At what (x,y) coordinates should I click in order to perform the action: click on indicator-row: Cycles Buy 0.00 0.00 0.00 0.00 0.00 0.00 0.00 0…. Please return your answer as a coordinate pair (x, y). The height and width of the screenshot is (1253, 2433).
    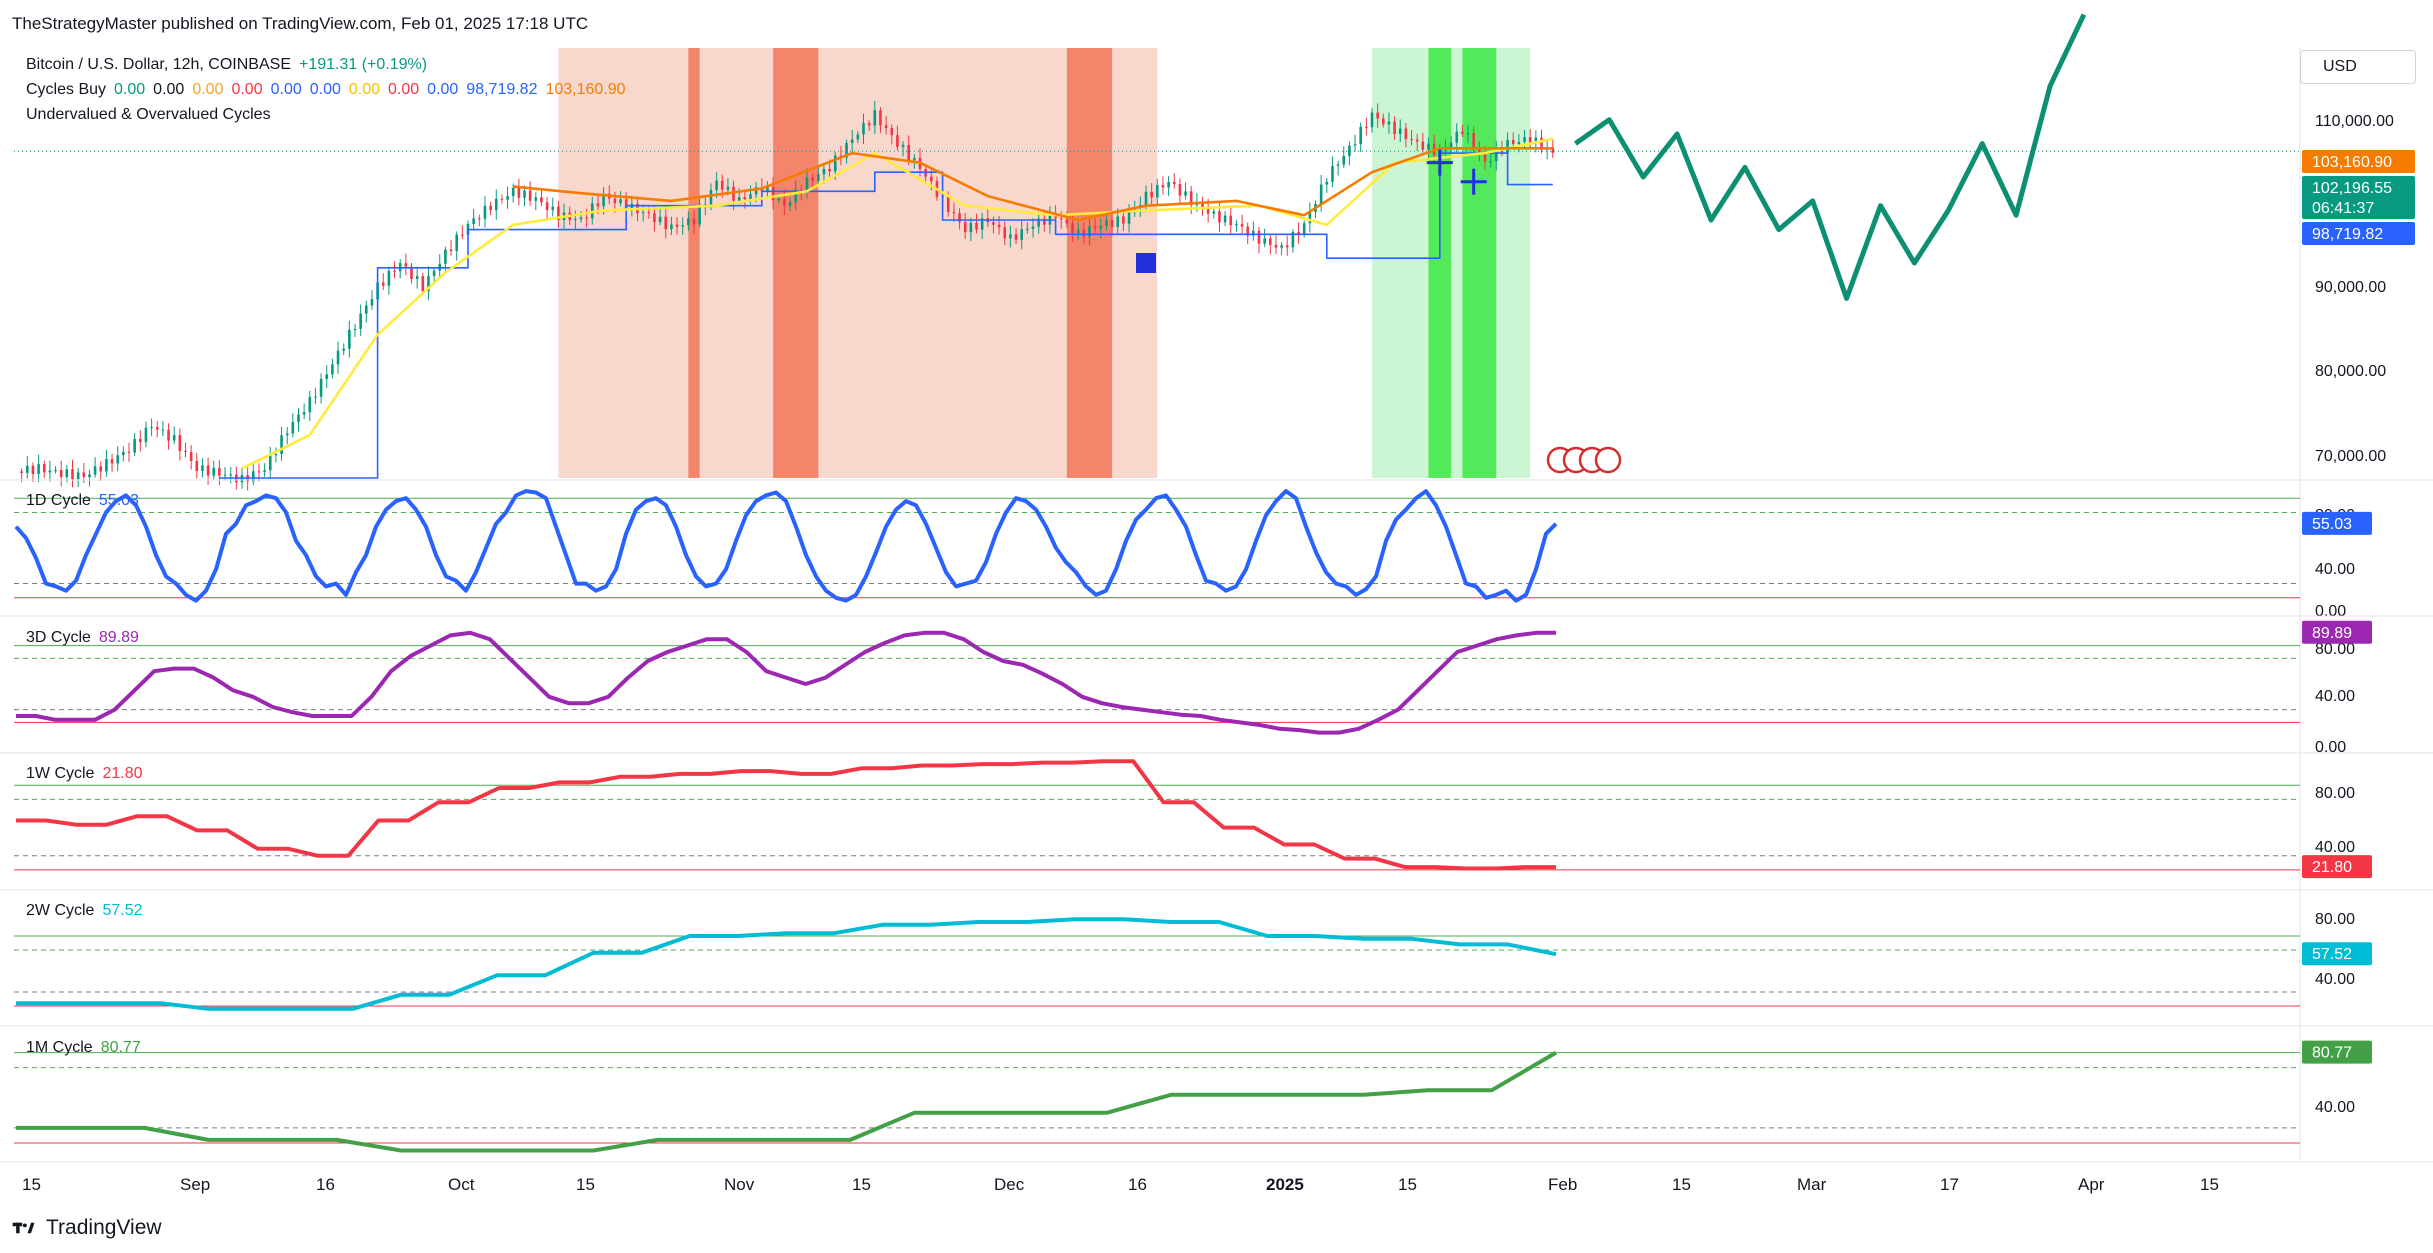
    Looking at the image, I should click on (326, 89).